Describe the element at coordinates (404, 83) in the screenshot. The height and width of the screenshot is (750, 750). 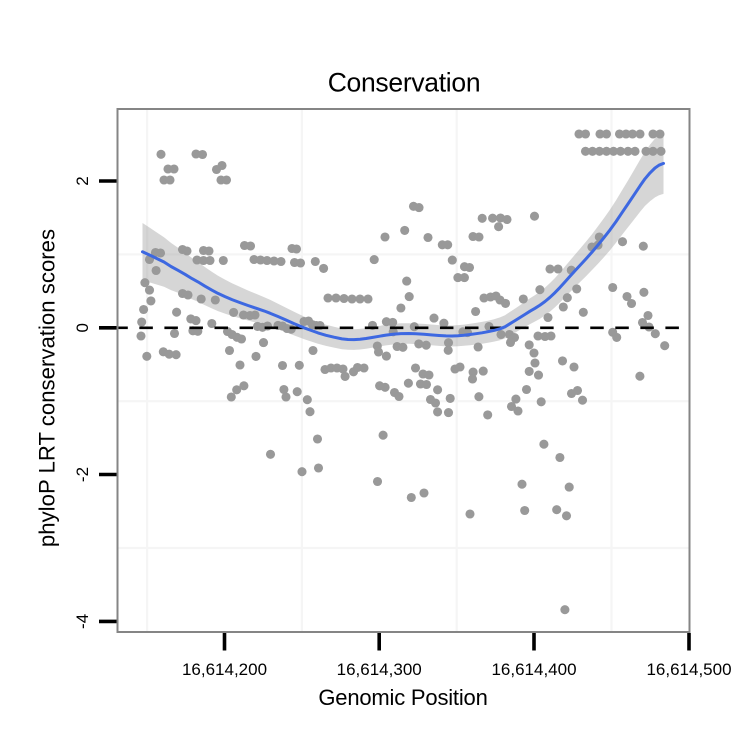
I see `svg-text: Conservation` at that location.